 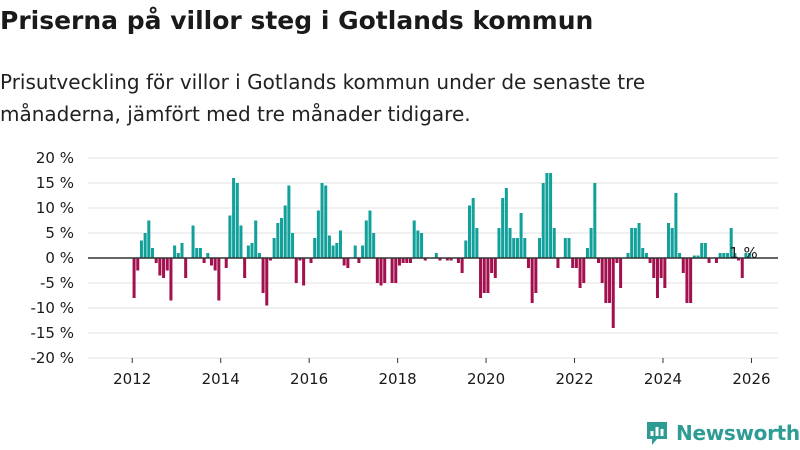 I want to click on x-tick-label: 2018, so click(x=398, y=379).